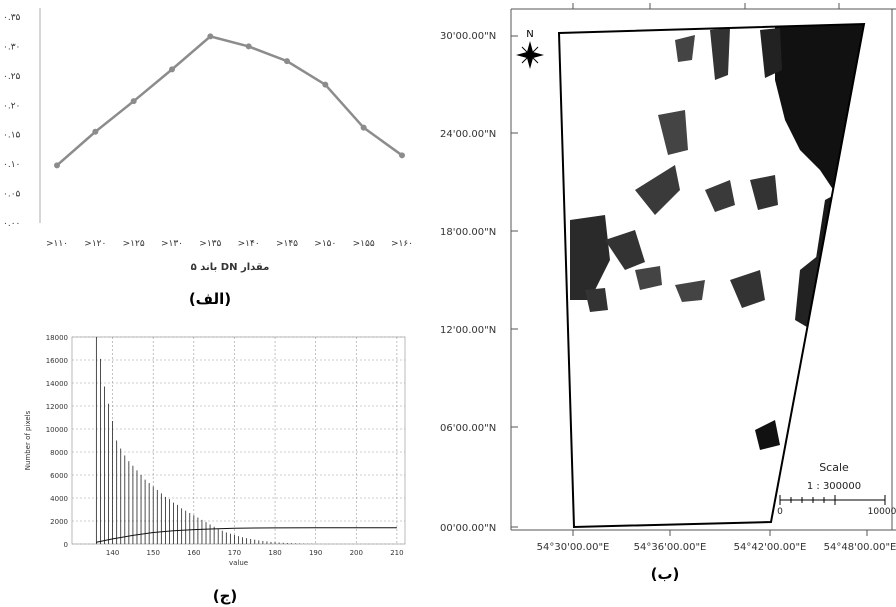 Image resolution: width=896 pixels, height=607 pixels. What do you see at coordinates (396, 553) in the screenshot?
I see `x-tick-label: 210` at bounding box center [396, 553].